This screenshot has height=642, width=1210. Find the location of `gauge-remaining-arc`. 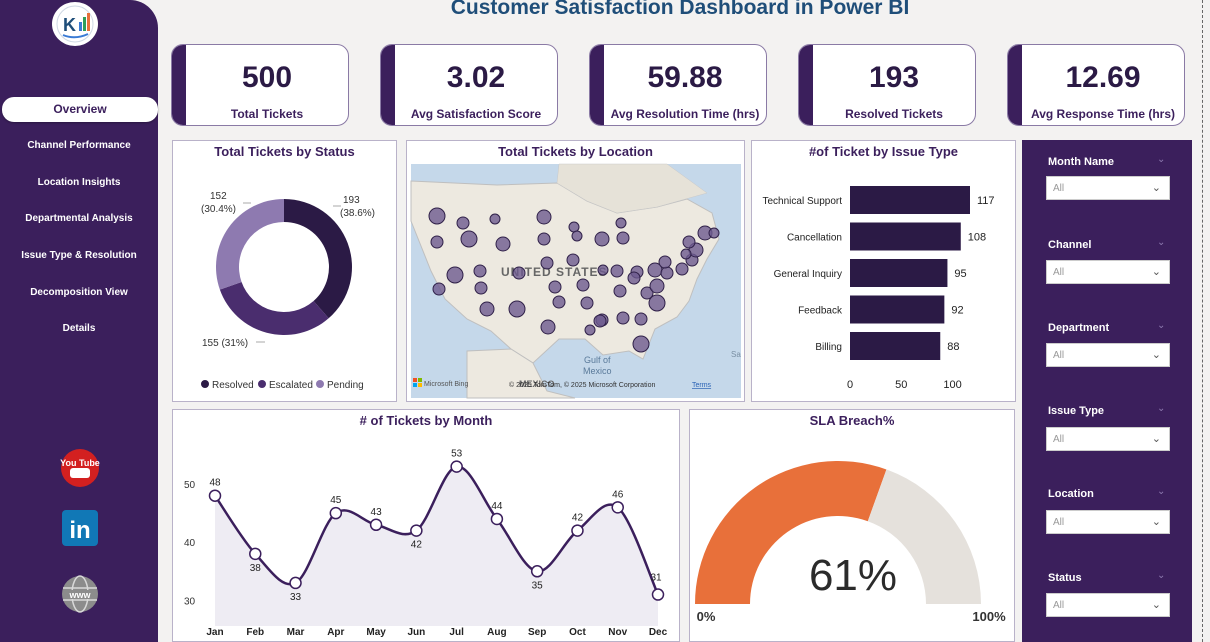

gauge-remaining-arc is located at coordinates (924, 536).